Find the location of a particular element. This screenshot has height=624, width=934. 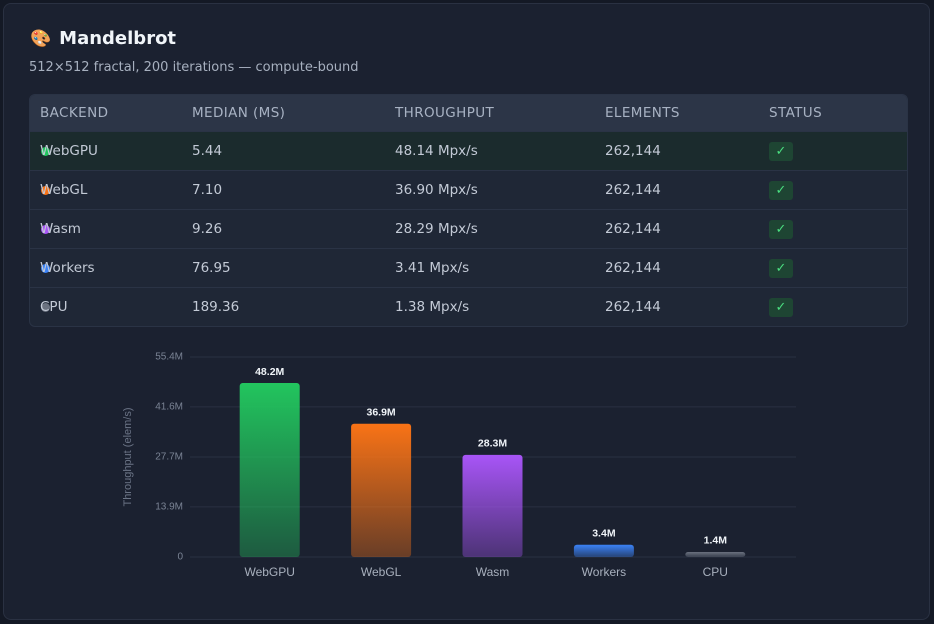

table-row: WebGPU 5.44 48.14 Mpx/s 262,144 ✓ is located at coordinates (468, 150).